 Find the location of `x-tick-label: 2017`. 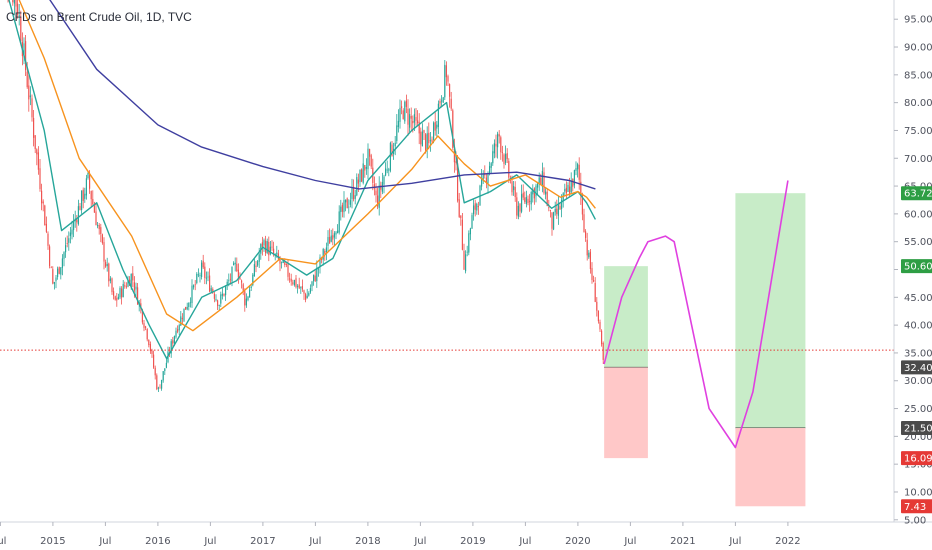

x-tick-label: 2017 is located at coordinates (262, 541).